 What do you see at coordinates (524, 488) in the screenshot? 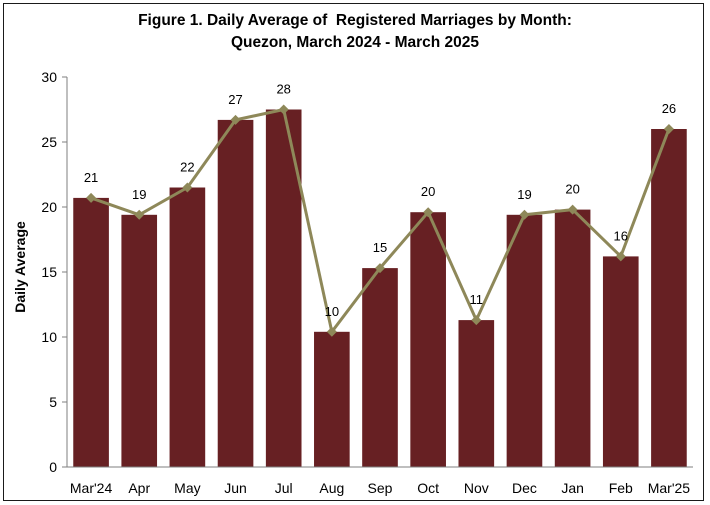
I see `x-tick-label: Dec` at bounding box center [524, 488].